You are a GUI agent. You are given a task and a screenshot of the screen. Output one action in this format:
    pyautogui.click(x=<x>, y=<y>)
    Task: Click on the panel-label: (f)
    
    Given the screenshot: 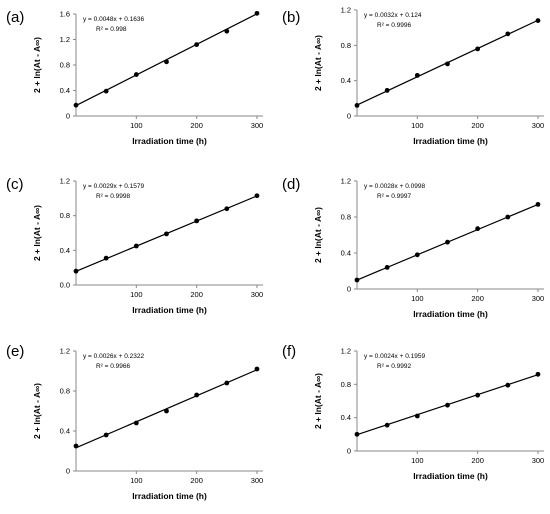 What is the action you would take?
    pyautogui.click(x=289, y=351)
    